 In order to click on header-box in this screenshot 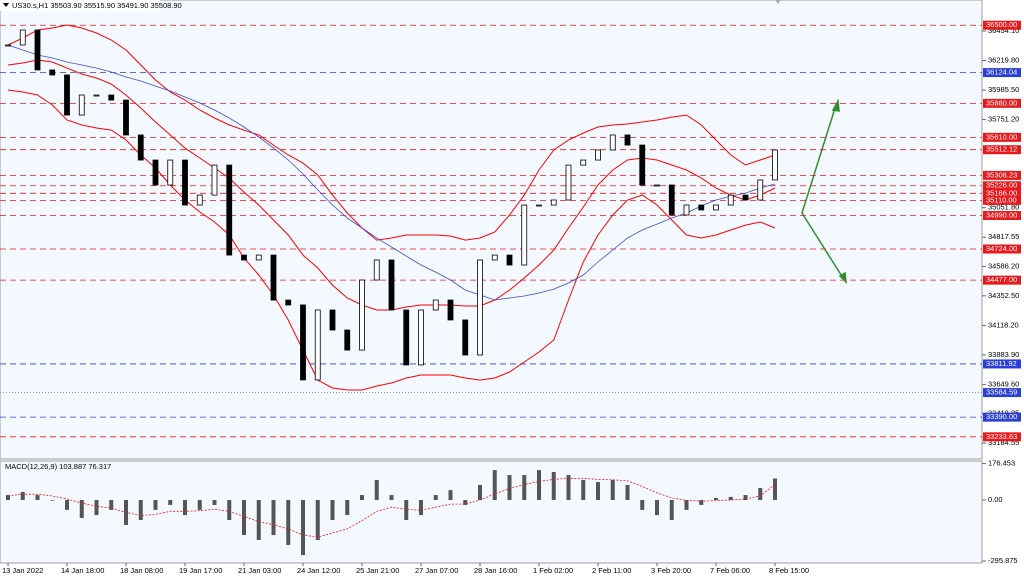, I will do `click(80, 5)`.